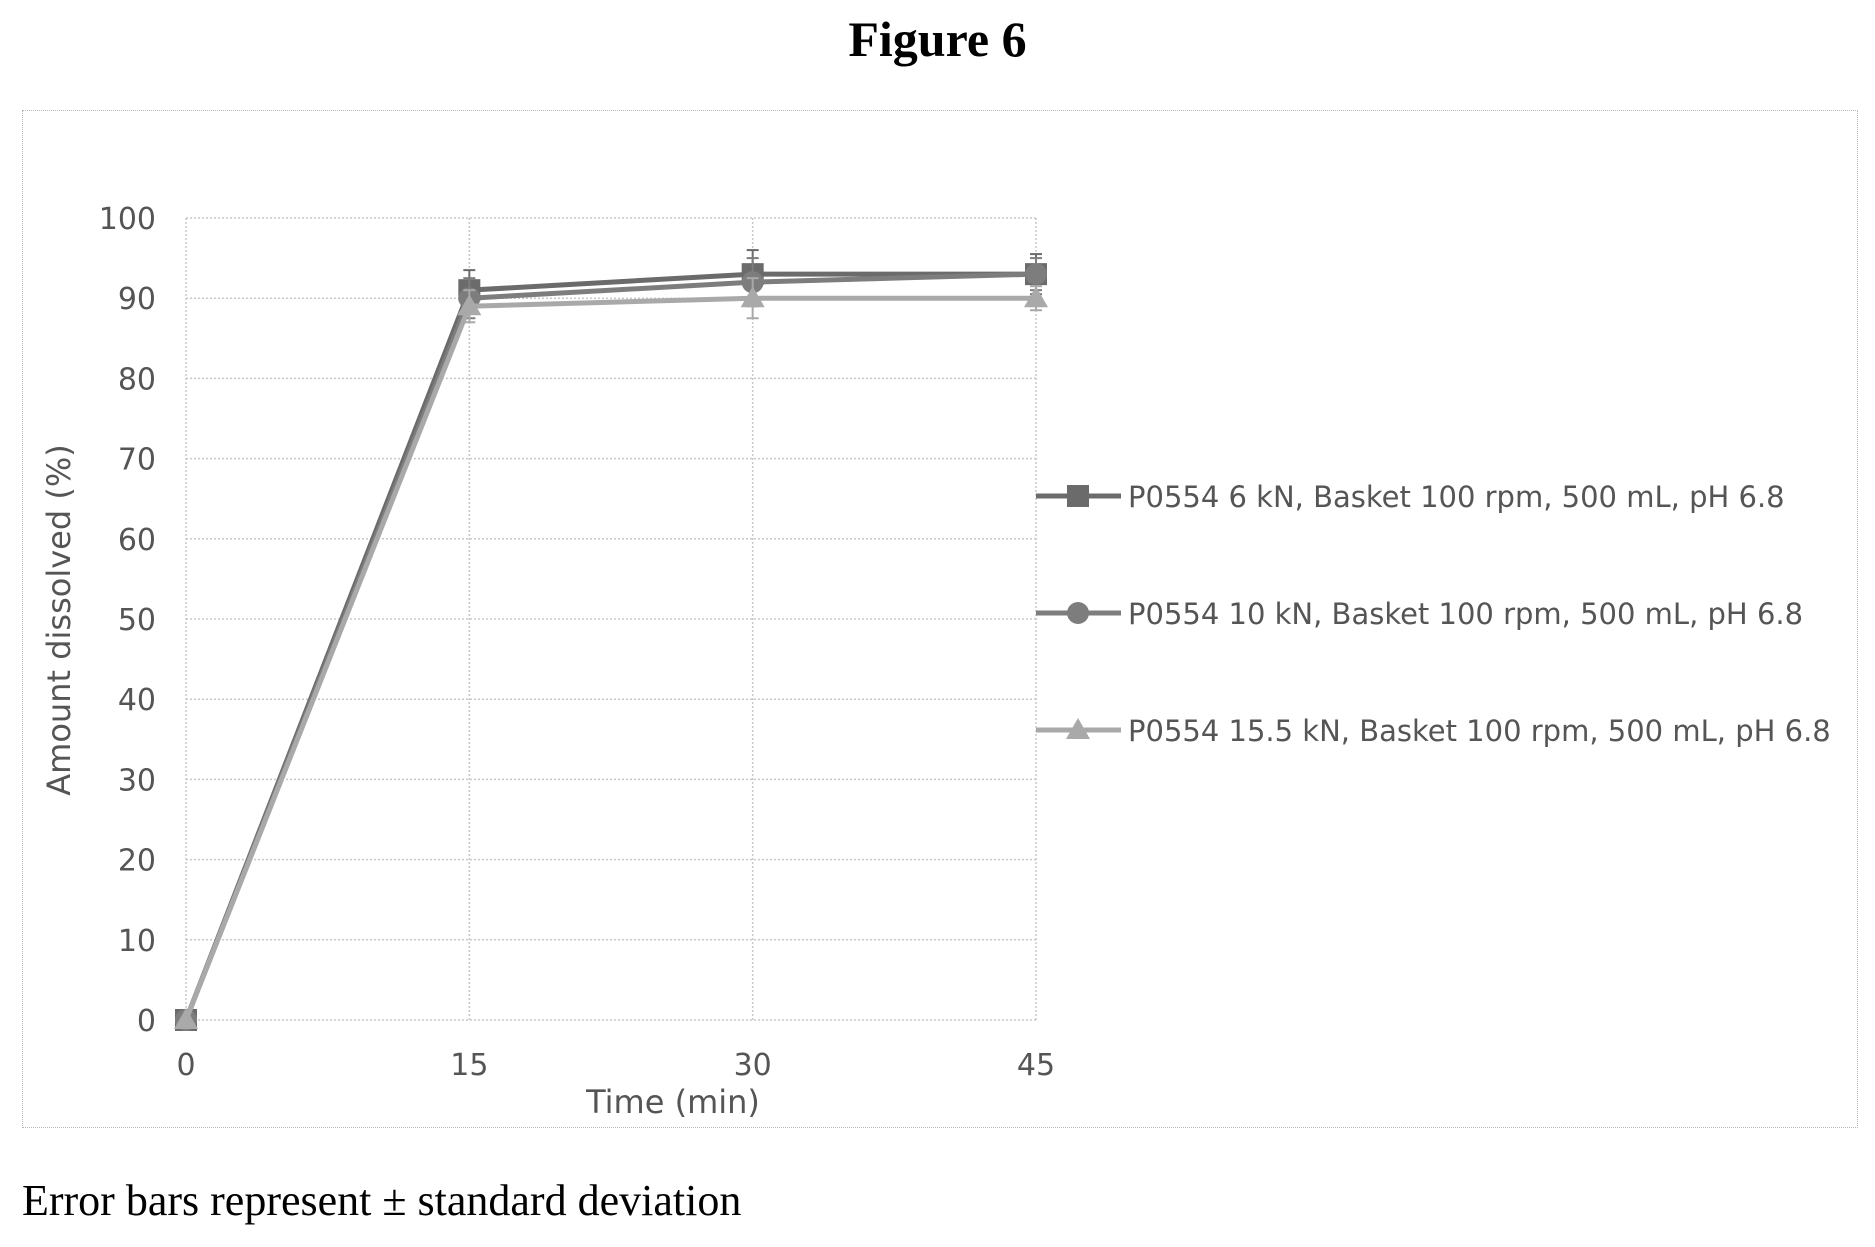 This screenshot has width=1875, height=1247. What do you see at coordinates (59, 619) in the screenshot?
I see `y-axis-label: Amount dissolved (%)` at bounding box center [59, 619].